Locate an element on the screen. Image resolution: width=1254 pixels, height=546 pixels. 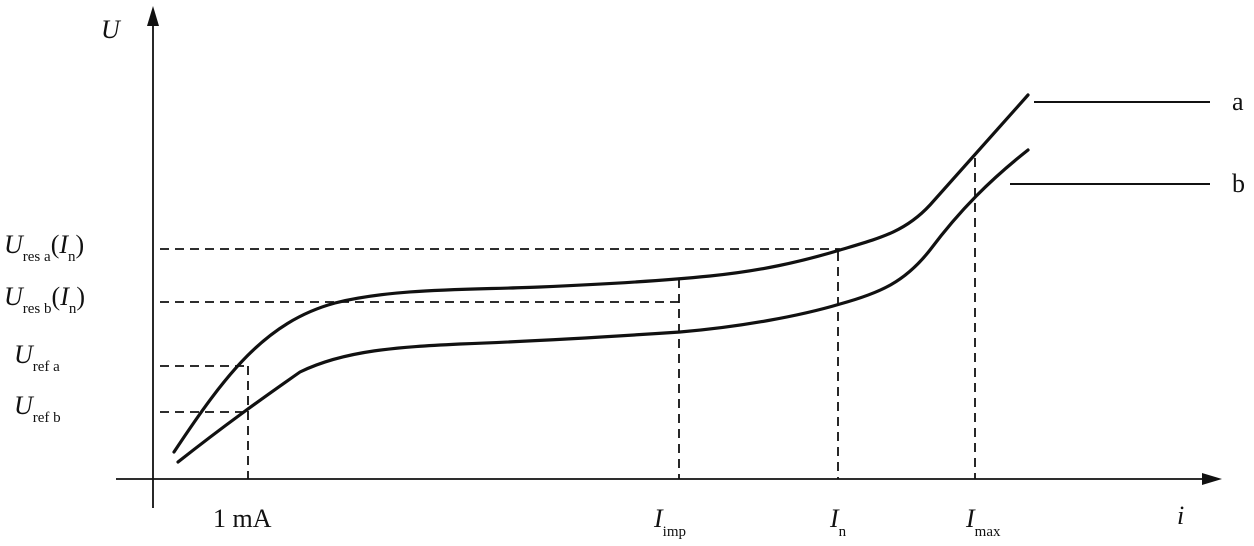
u-res-a-argument: I is located at coordinates (63, 244).